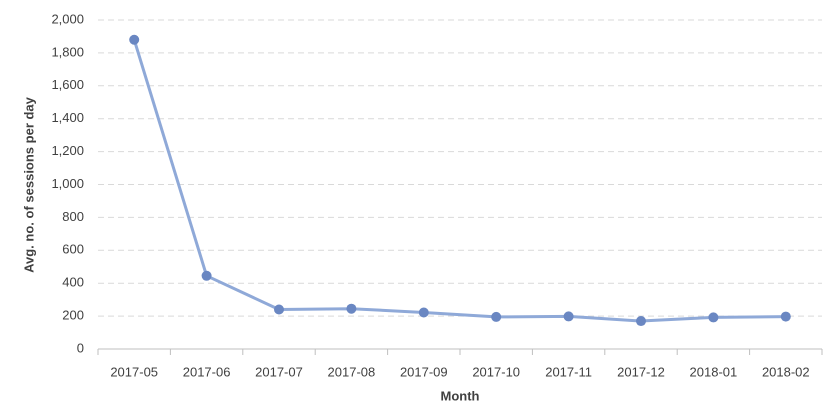 The image size is (835, 411). Describe the element at coordinates (80, 347) in the screenshot. I see `y-tick-label: 0` at that location.